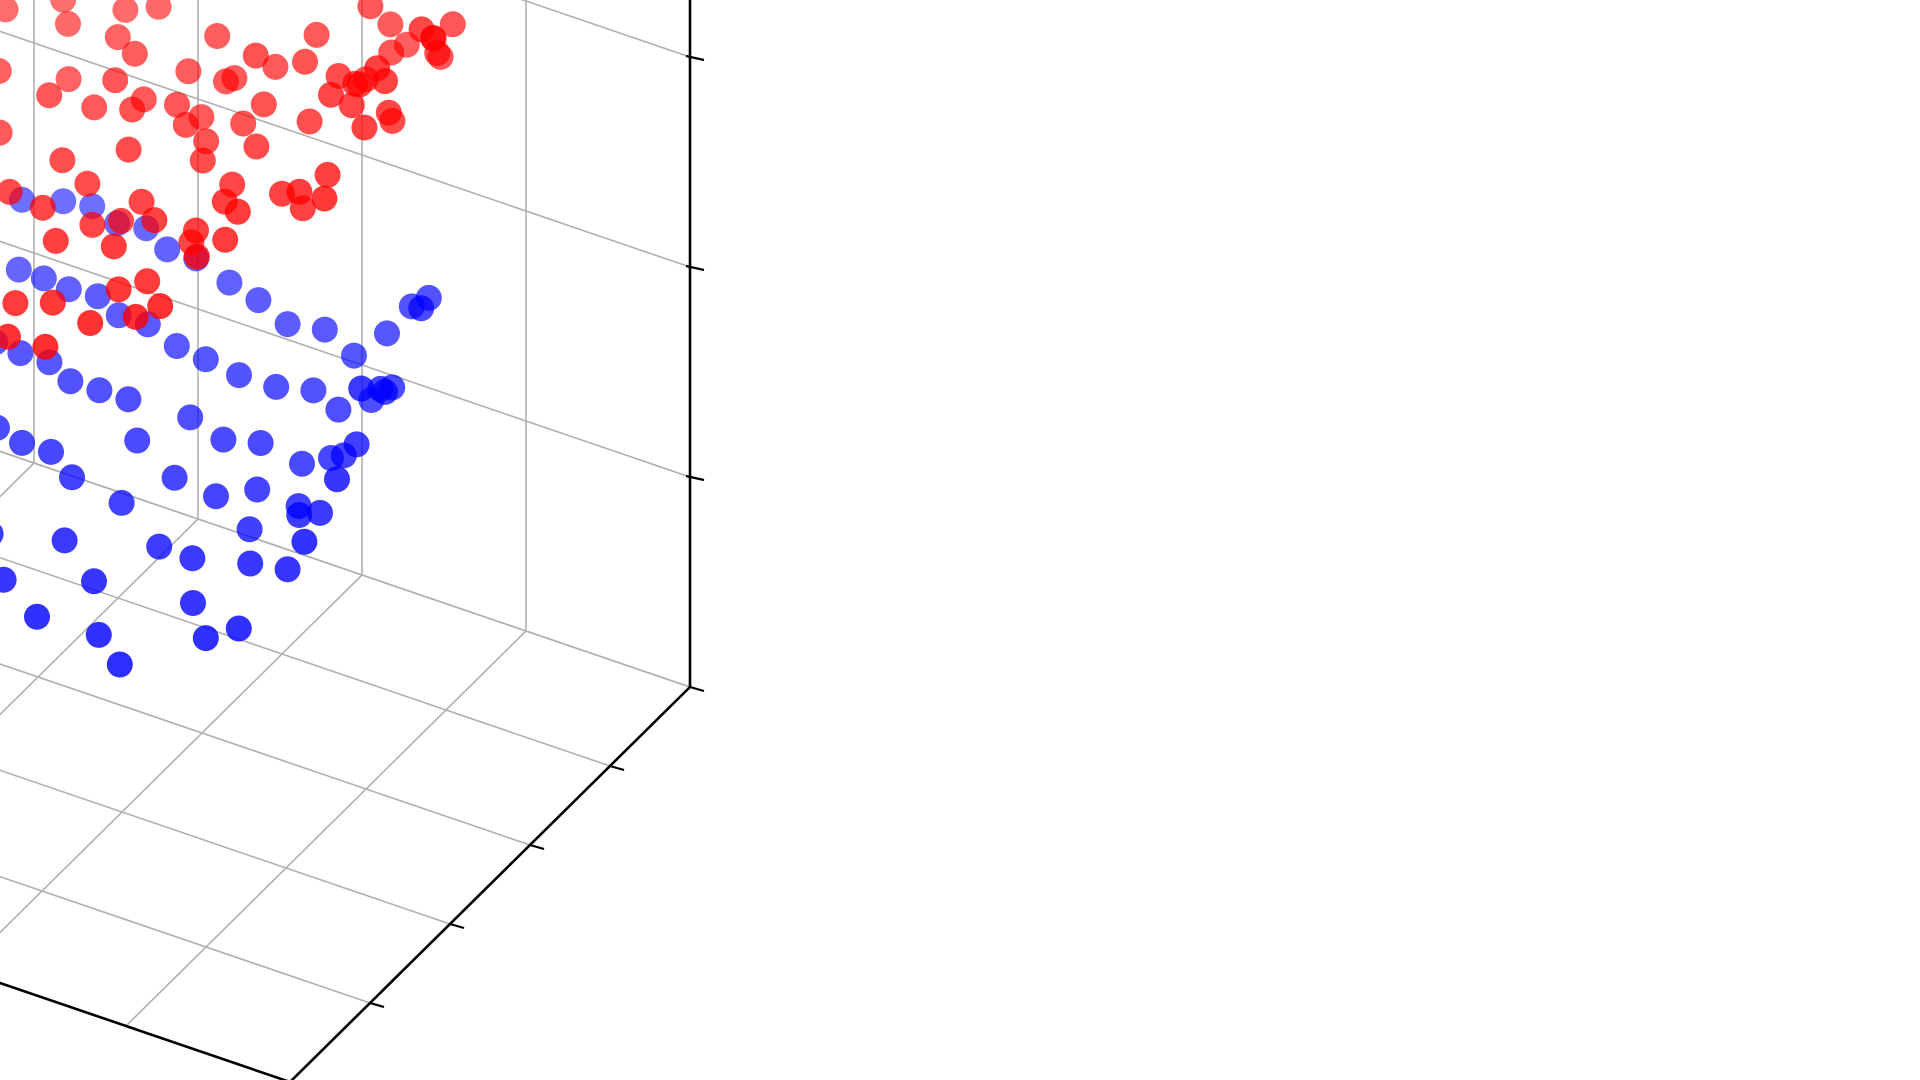  I want to click on x-axis-tick, so click(131, 1027).